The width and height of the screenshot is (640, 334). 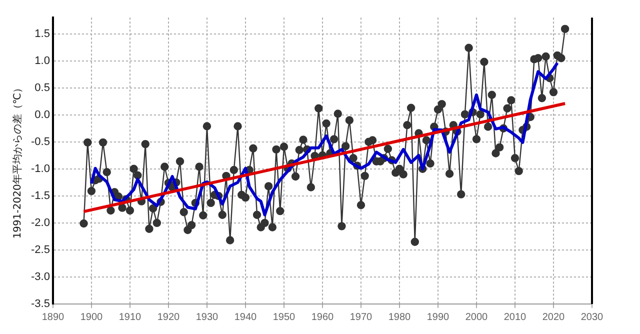 I want to click on y-tick-label: -3.5, so click(x=40, y=304).